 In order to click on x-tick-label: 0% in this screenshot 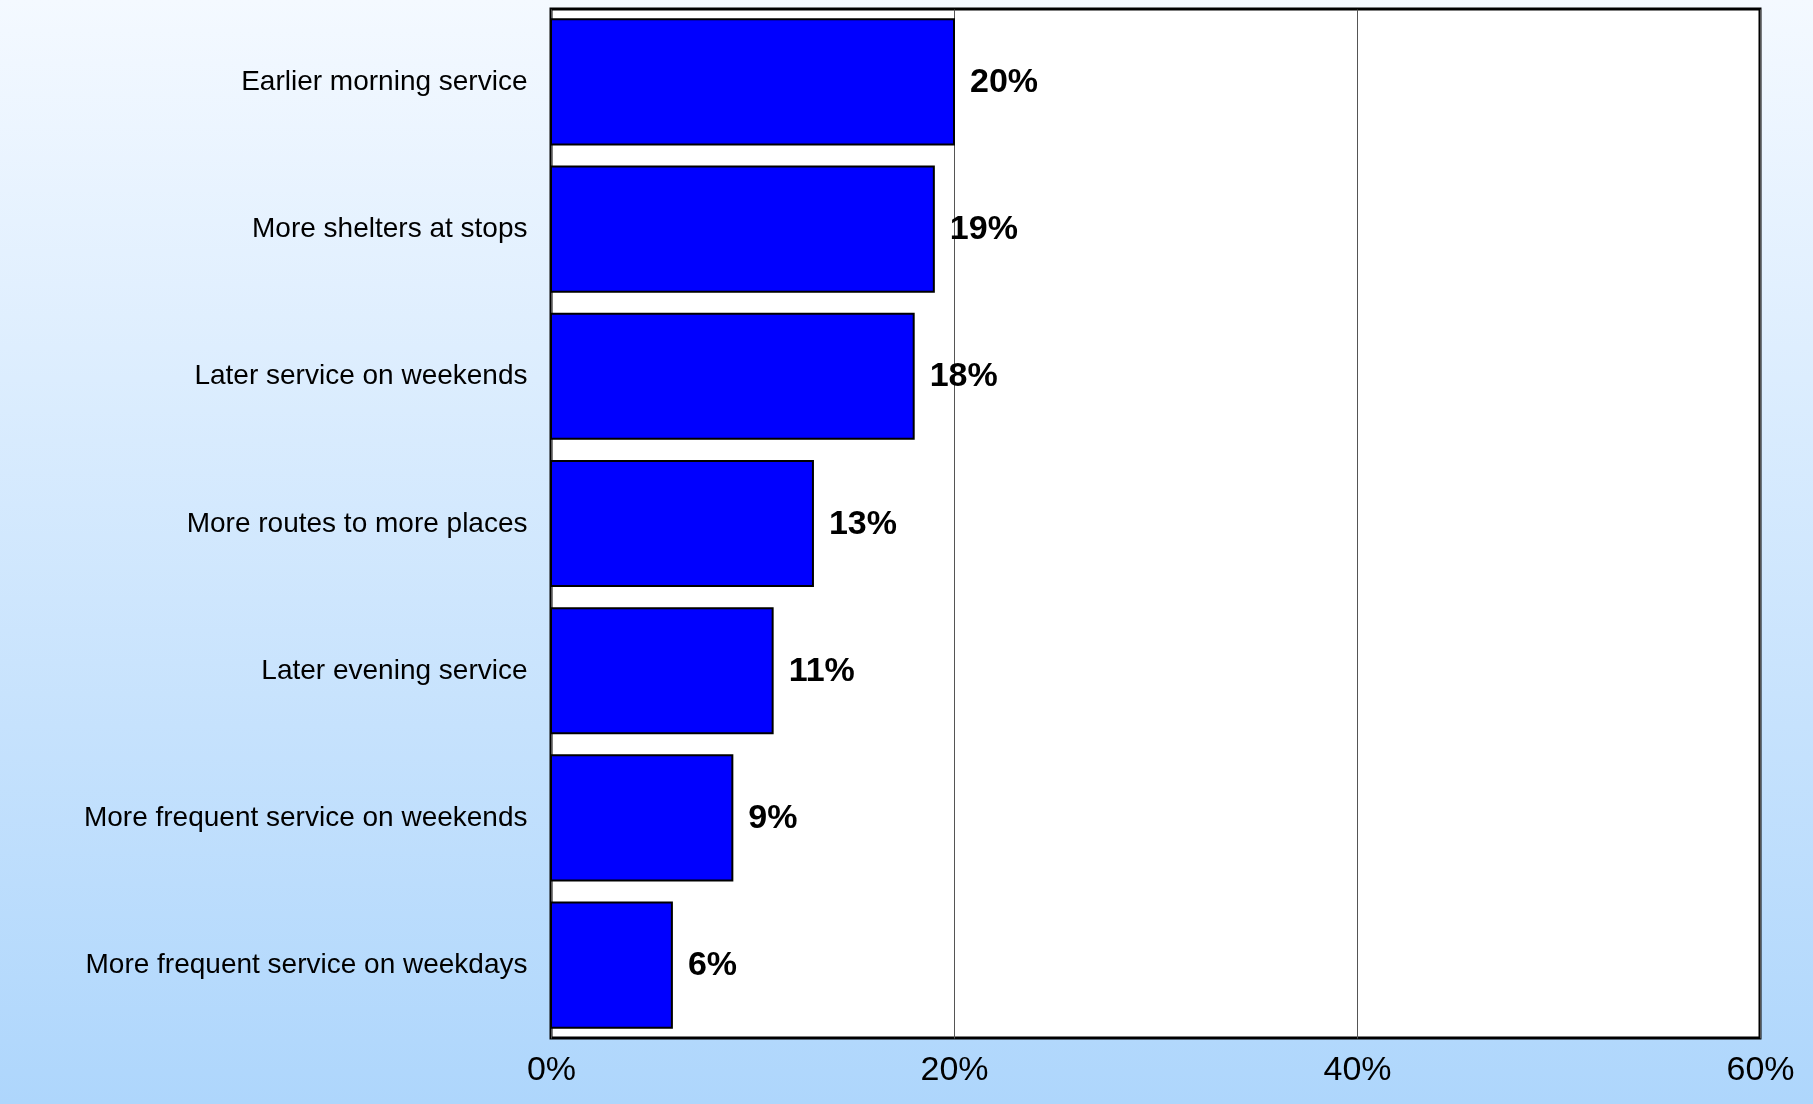, I will do `click(551, 1067)`.